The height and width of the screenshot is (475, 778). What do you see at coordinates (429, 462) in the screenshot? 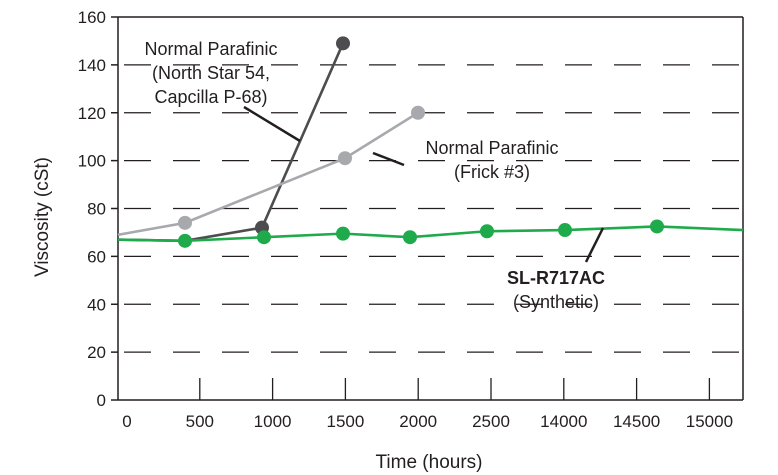
I see `x-axis-title: Time (hours)` at bounding box center [429, 462].